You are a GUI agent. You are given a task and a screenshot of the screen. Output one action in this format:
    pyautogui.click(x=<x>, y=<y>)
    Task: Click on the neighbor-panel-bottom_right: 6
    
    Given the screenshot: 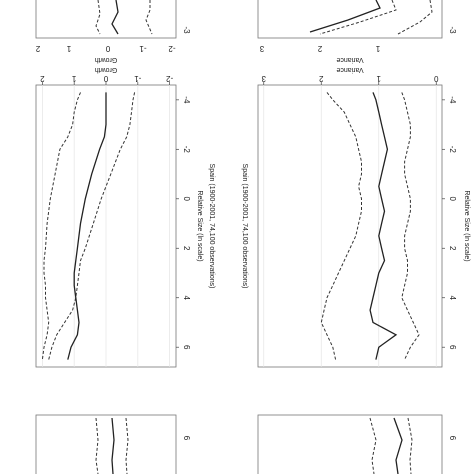 What is the action you would take?
    pyautogui.click(x=357, y=444)
    